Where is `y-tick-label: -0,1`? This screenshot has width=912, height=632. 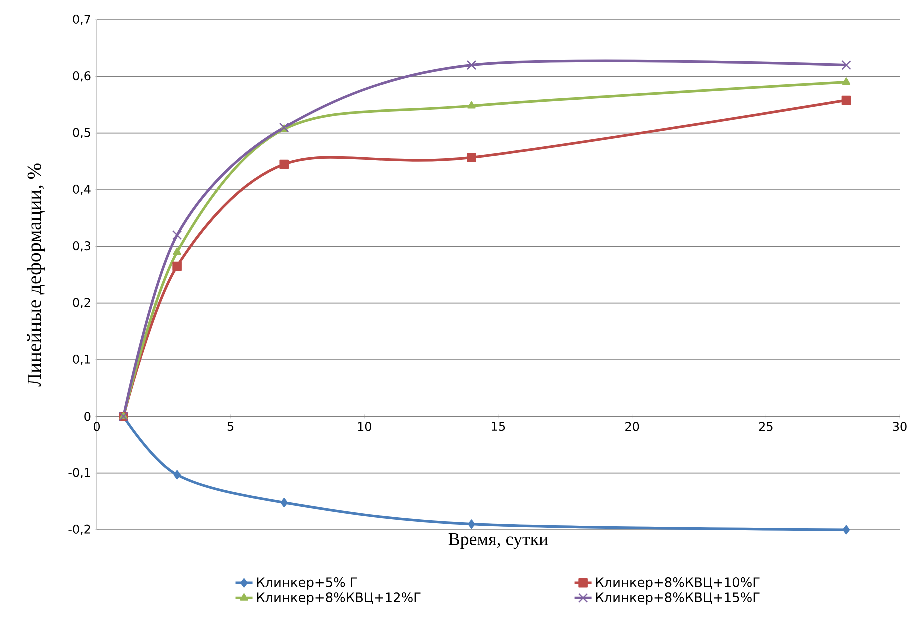 y-tick-label: -0,1 is located at coordinates (79, 473).